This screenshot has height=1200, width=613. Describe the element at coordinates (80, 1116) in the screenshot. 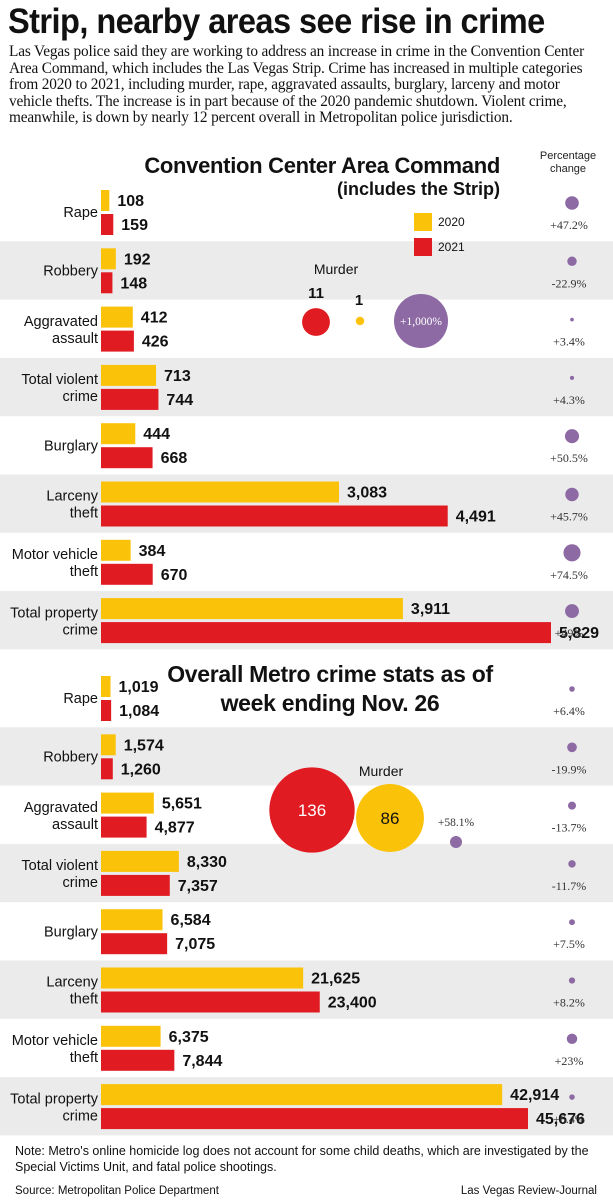

I see `category-label-1-total-property-crime: crime` at that location.